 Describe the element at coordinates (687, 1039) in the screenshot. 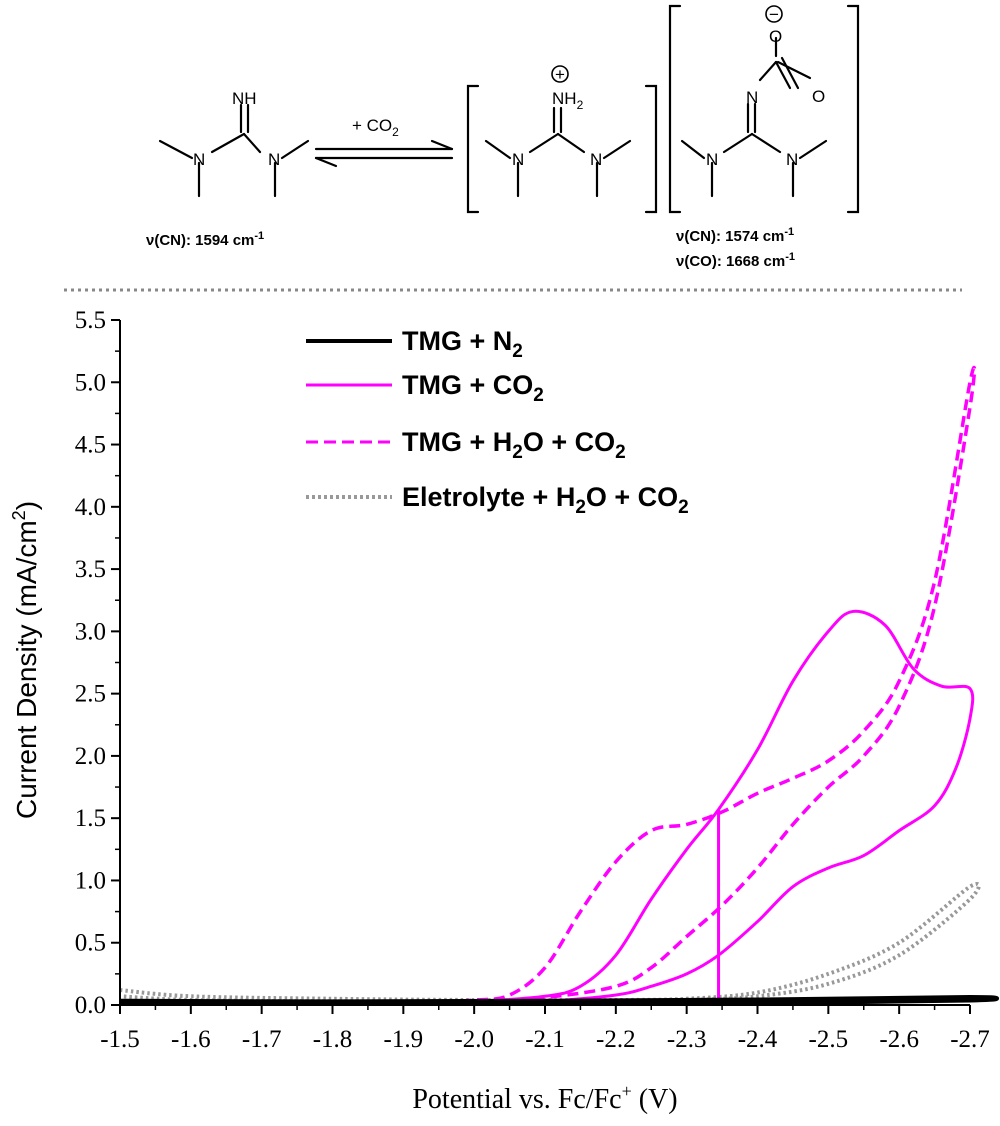

I see `x-tick-label: -2.3` at that location.